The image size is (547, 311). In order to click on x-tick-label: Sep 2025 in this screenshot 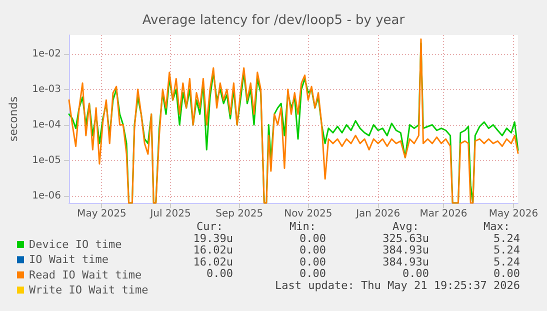, I will do `click(240, 214)`.